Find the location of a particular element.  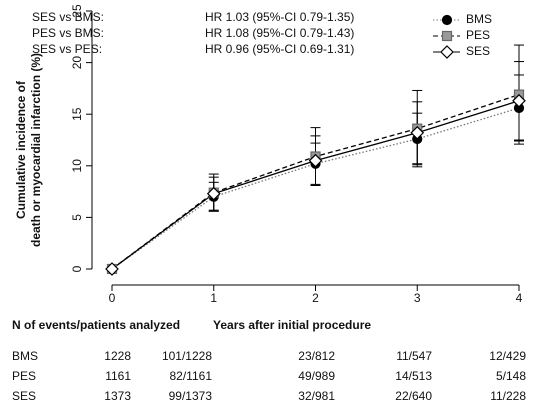

y-axis-label: Cumulative incidence of is located at coordinates (21, 149).